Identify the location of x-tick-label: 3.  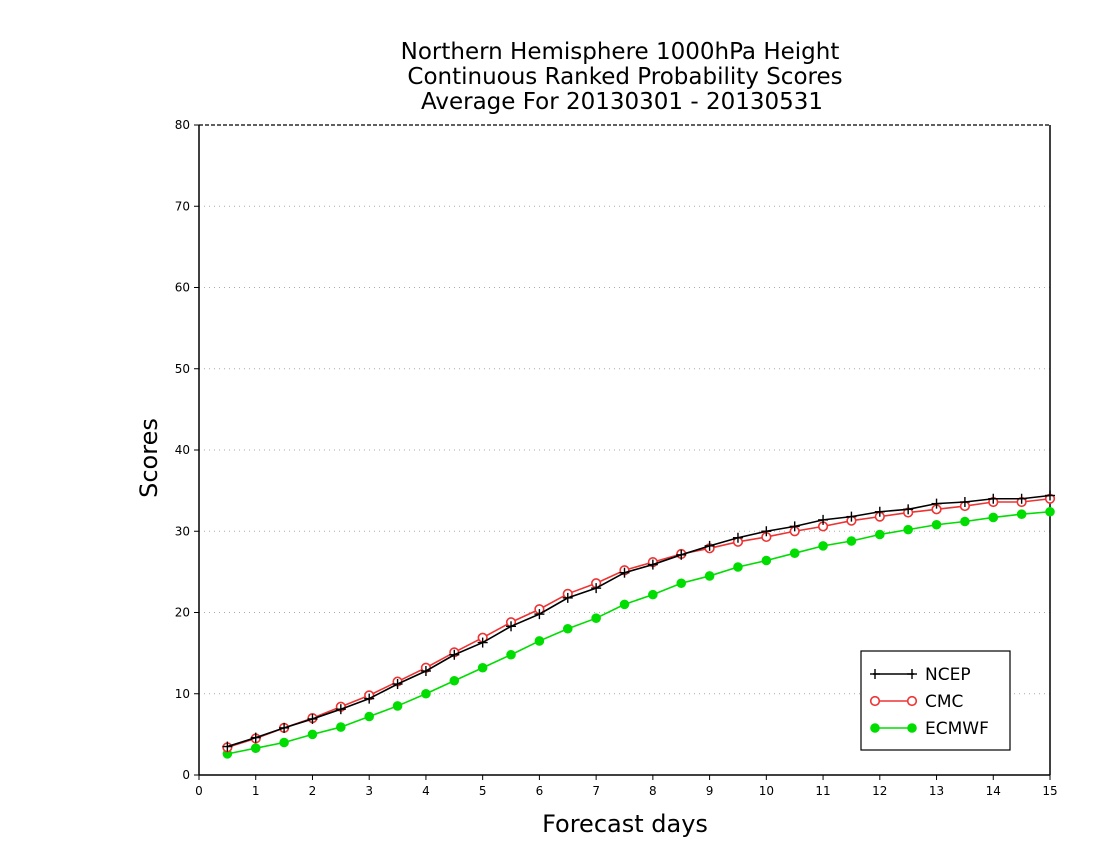
(369, 791).